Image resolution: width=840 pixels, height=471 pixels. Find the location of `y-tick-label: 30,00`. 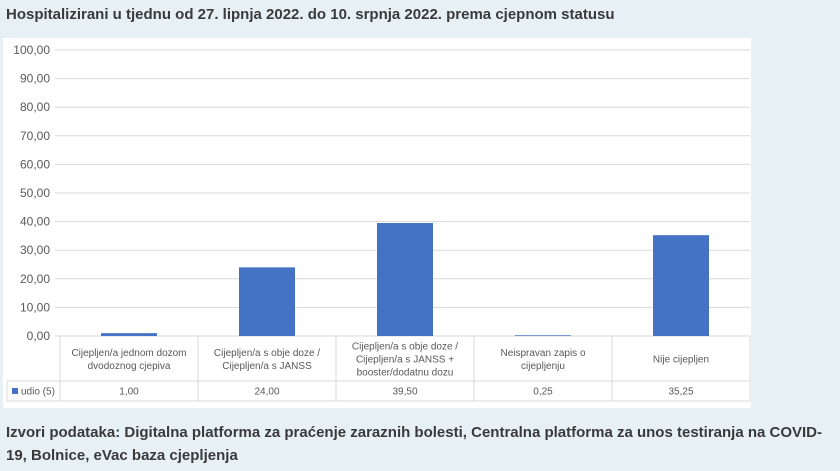

y-tick-label: 30,00 is located at coordinates (35, 250).